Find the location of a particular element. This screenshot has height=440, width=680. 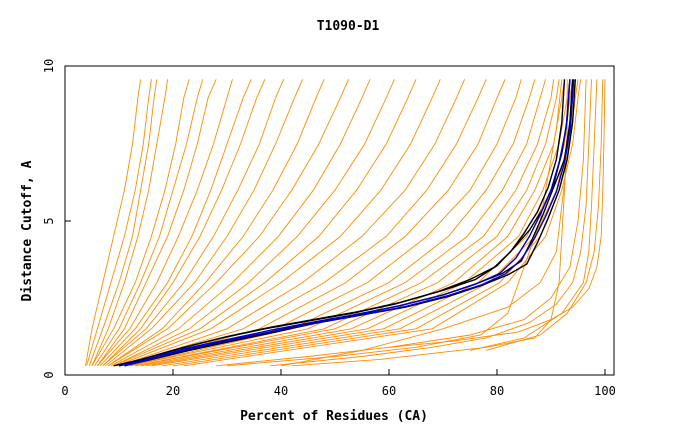

y-axis-label: Distance Cutoff, A is located at coordinates (27, 230).